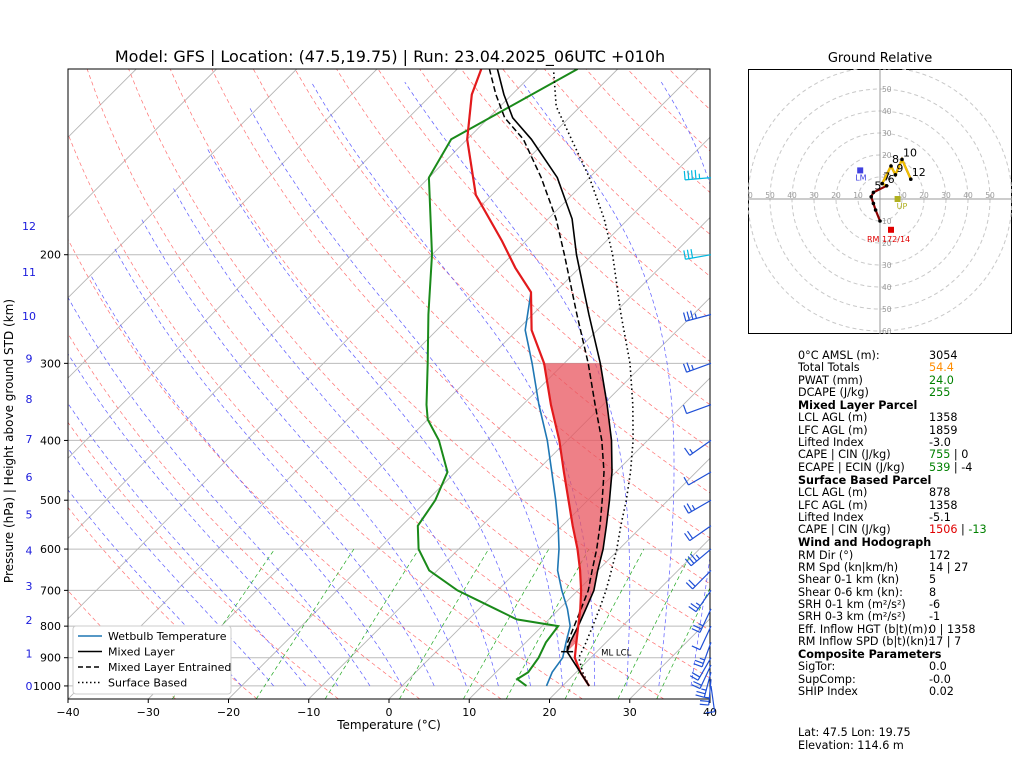  I want to click on hodo-marker-label: UP, so click(902, 206).